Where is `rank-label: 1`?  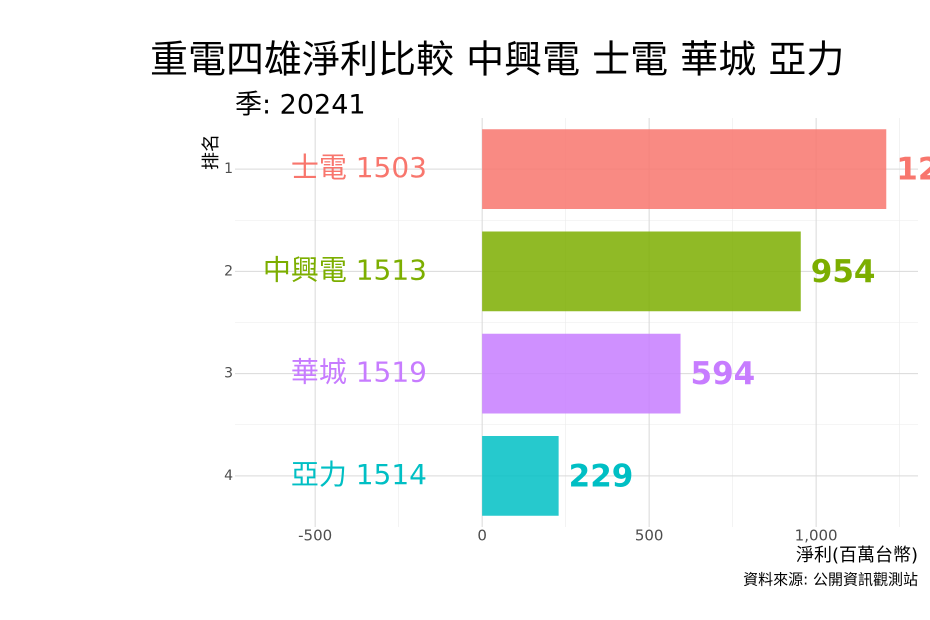
rank-label: 1 is located at coordinates (228, 169).